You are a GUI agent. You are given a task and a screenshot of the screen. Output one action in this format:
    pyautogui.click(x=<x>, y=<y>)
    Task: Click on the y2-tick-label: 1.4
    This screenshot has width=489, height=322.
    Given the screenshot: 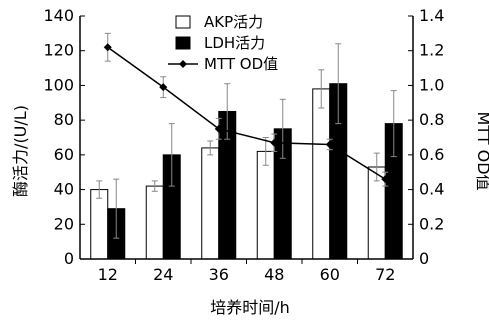 What is the action you would take?
    pyautogui.click(x=431, y=15)
    